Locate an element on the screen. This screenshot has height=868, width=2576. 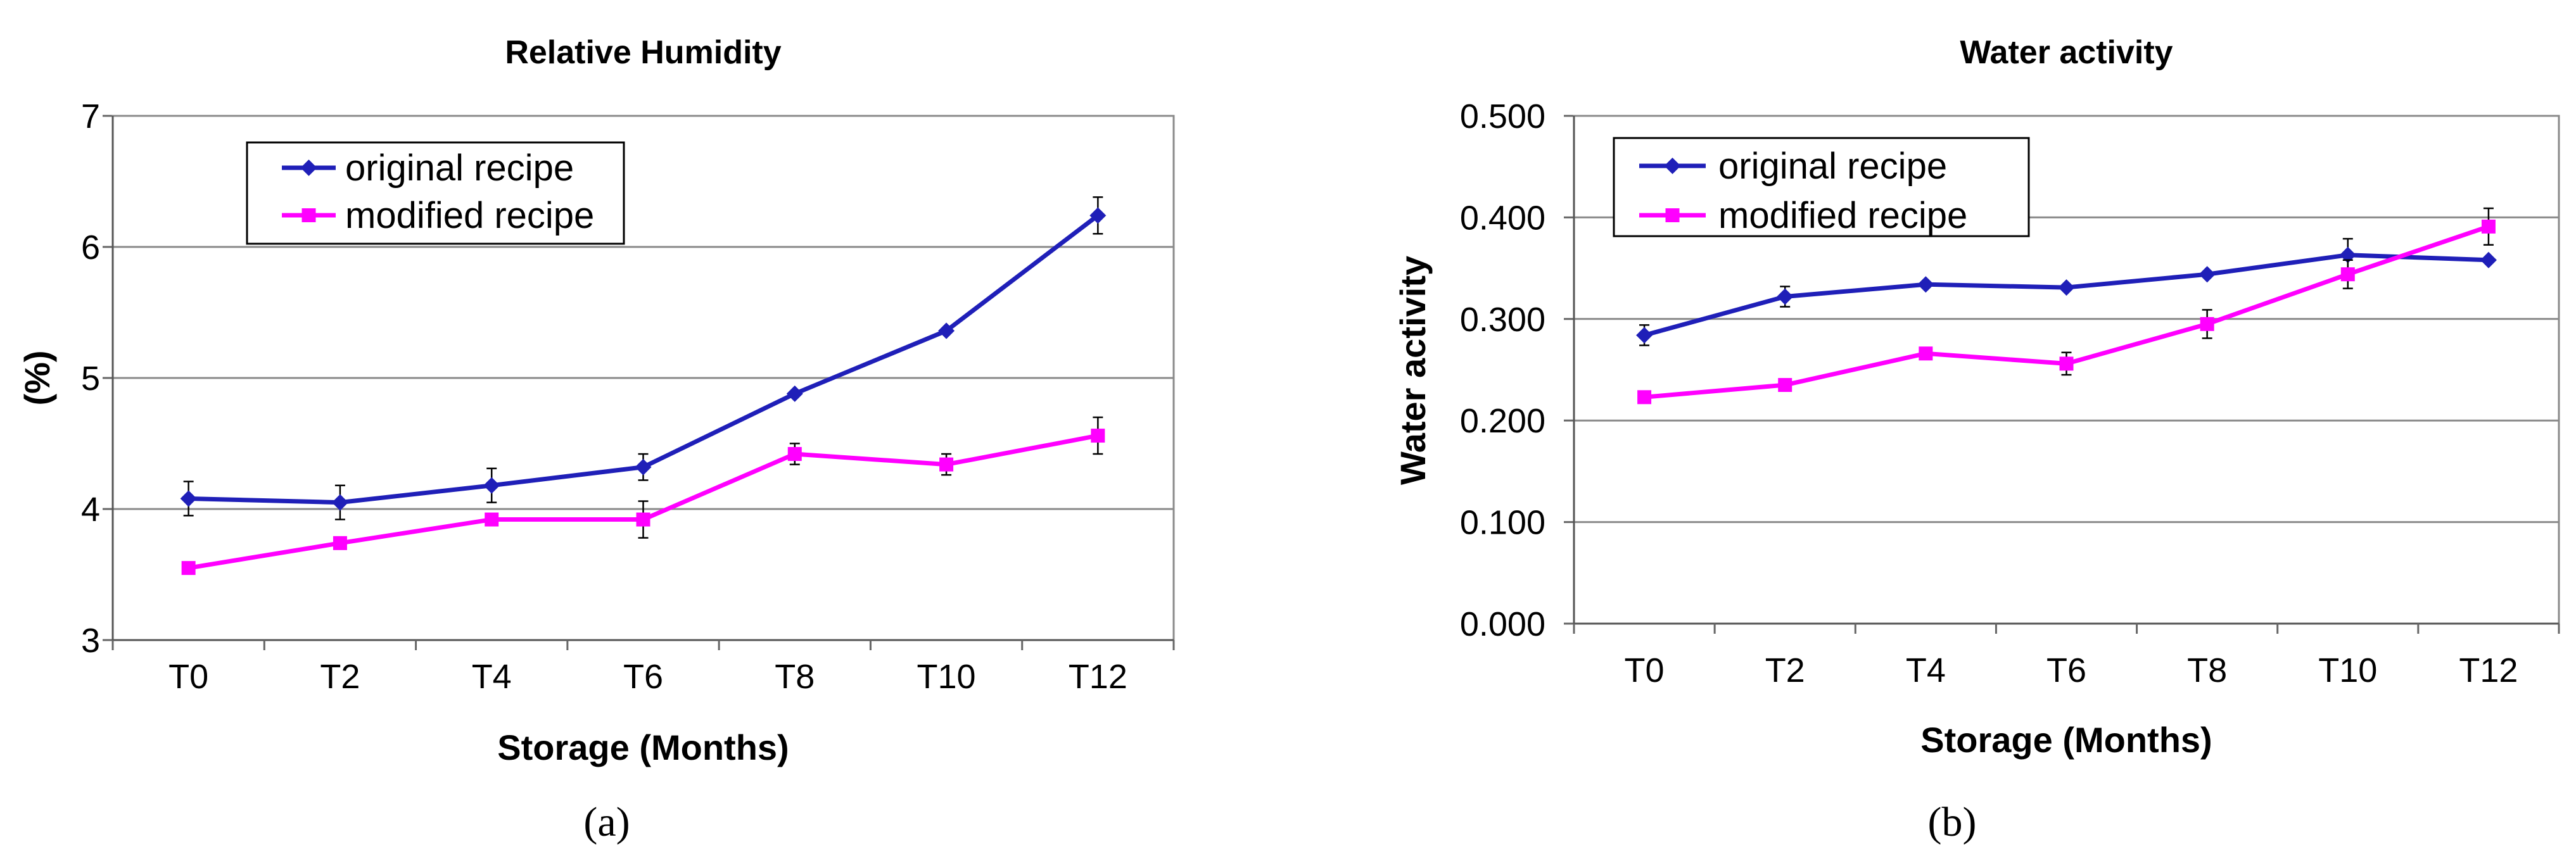
y-tick-label: 0.400 is located at coordinates (1502, 218).